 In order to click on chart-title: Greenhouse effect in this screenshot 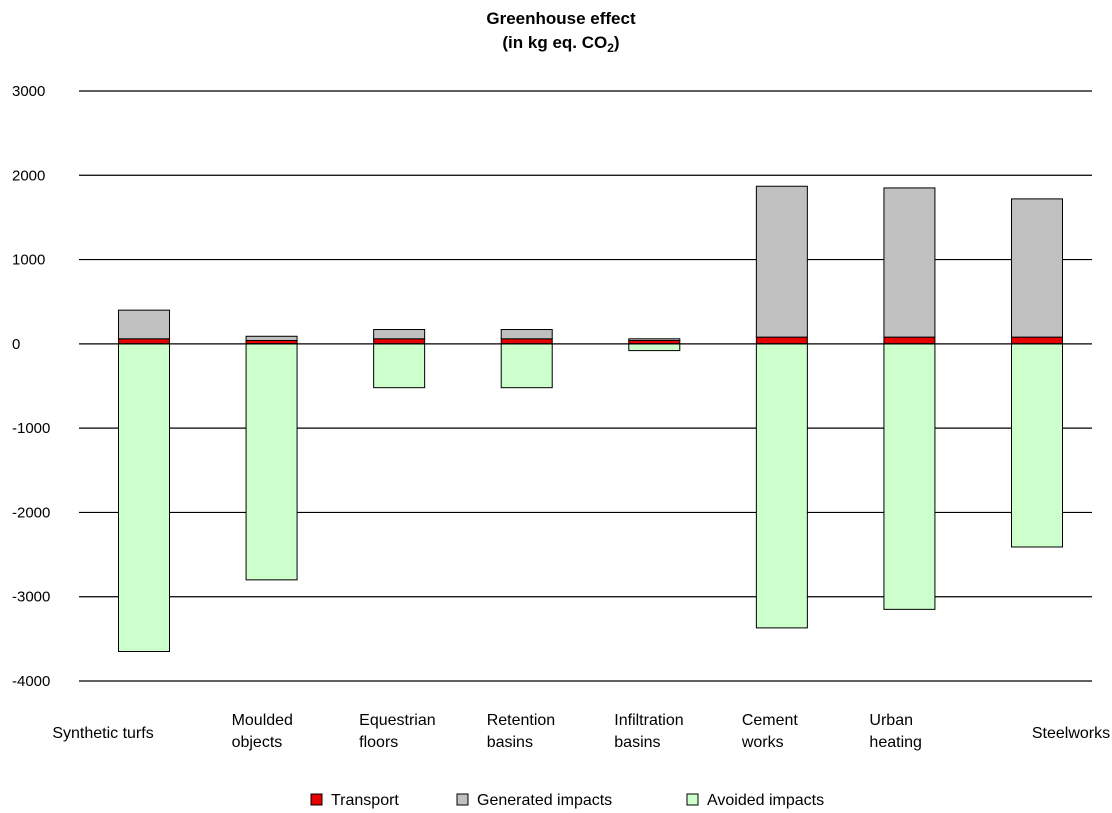, I will do `click(561, 18)`.